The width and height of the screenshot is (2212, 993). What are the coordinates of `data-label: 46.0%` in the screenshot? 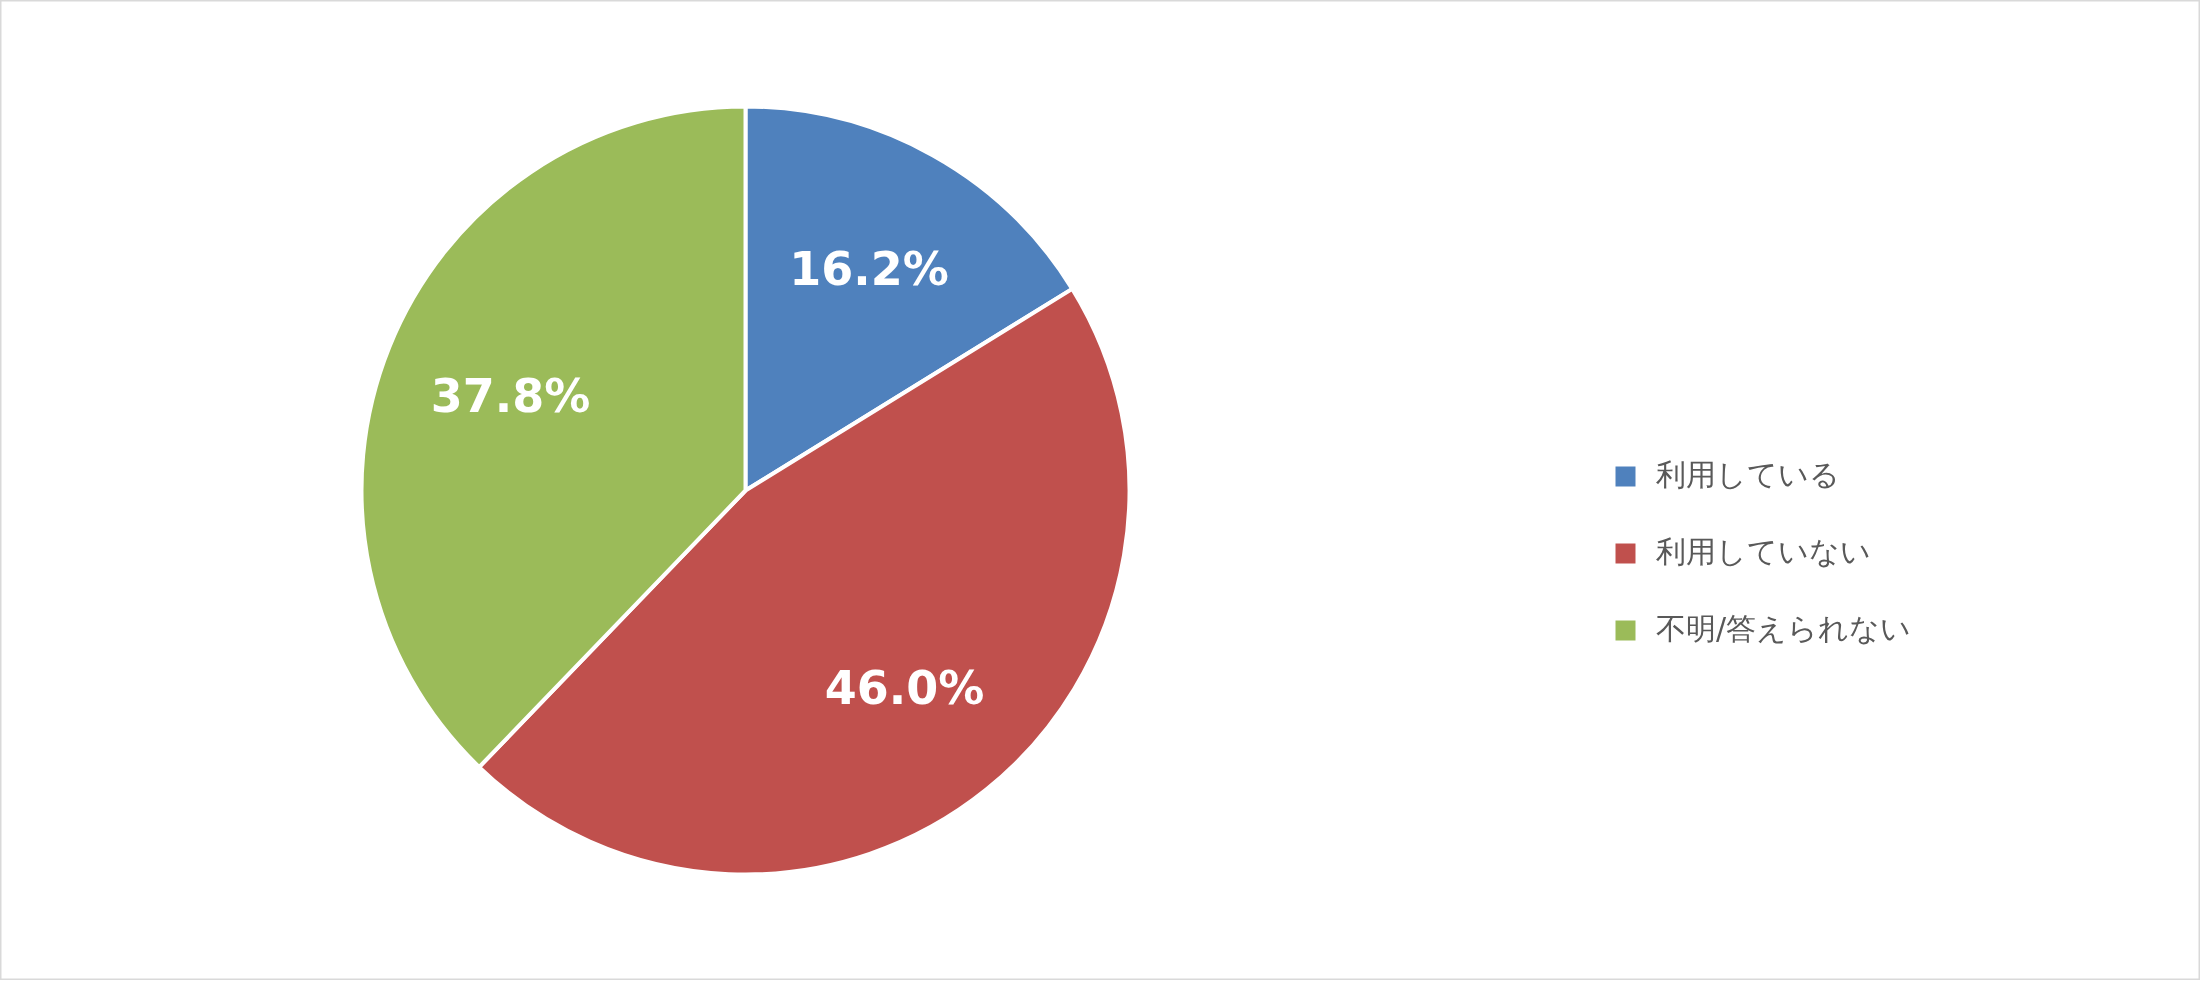 It's located at (904, 687).